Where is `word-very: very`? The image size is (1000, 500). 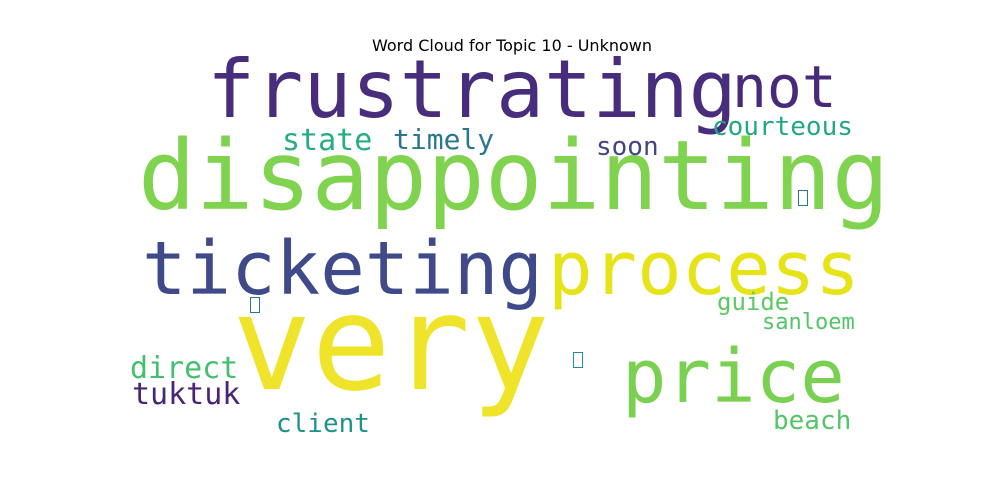 word-very: very is located at coordinates (391, 344).